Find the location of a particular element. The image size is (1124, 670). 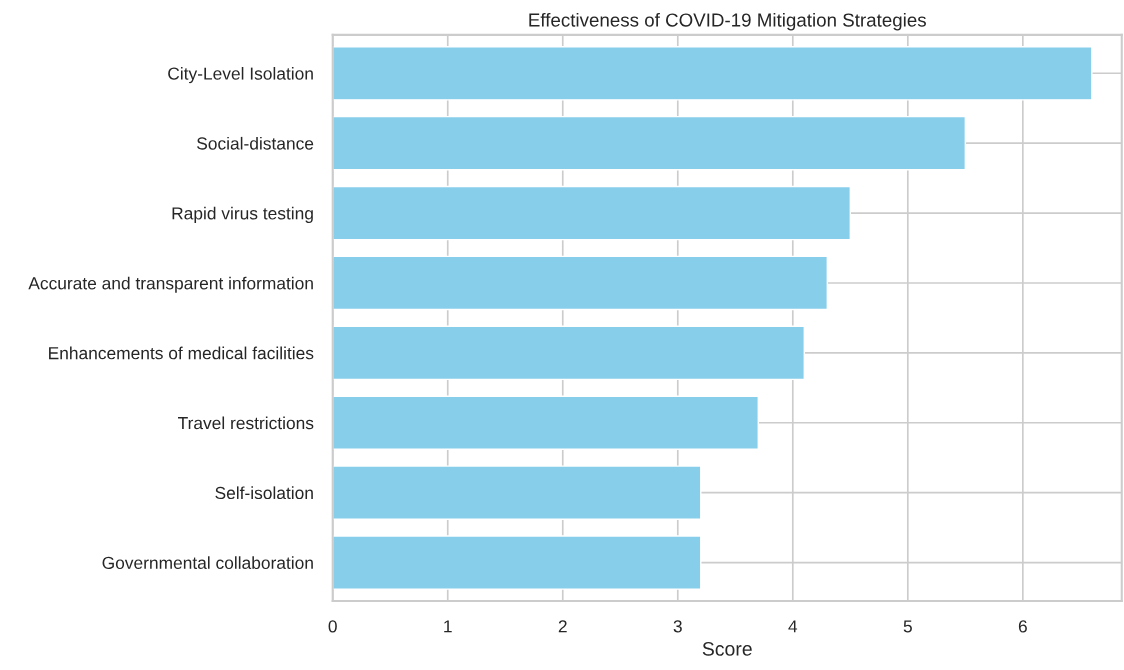

x-tick-label: 6 is located at coordinates (1022, 626).